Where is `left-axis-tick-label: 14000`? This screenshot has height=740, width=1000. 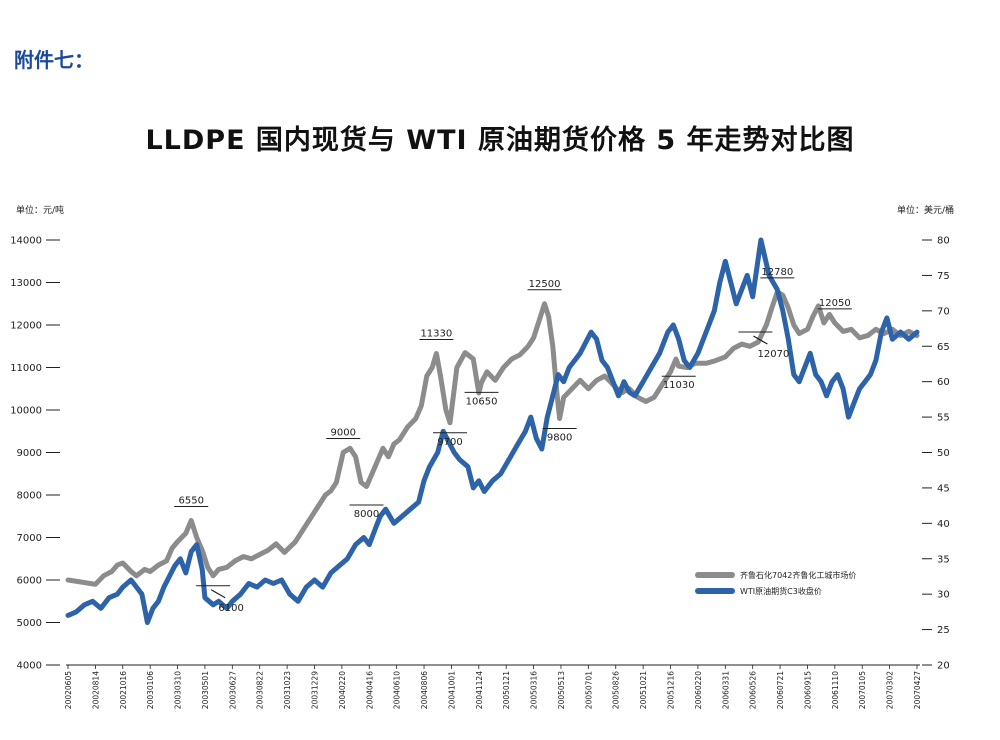 left-axis-tick-label: 14000 is located at coordinates (26, 241).